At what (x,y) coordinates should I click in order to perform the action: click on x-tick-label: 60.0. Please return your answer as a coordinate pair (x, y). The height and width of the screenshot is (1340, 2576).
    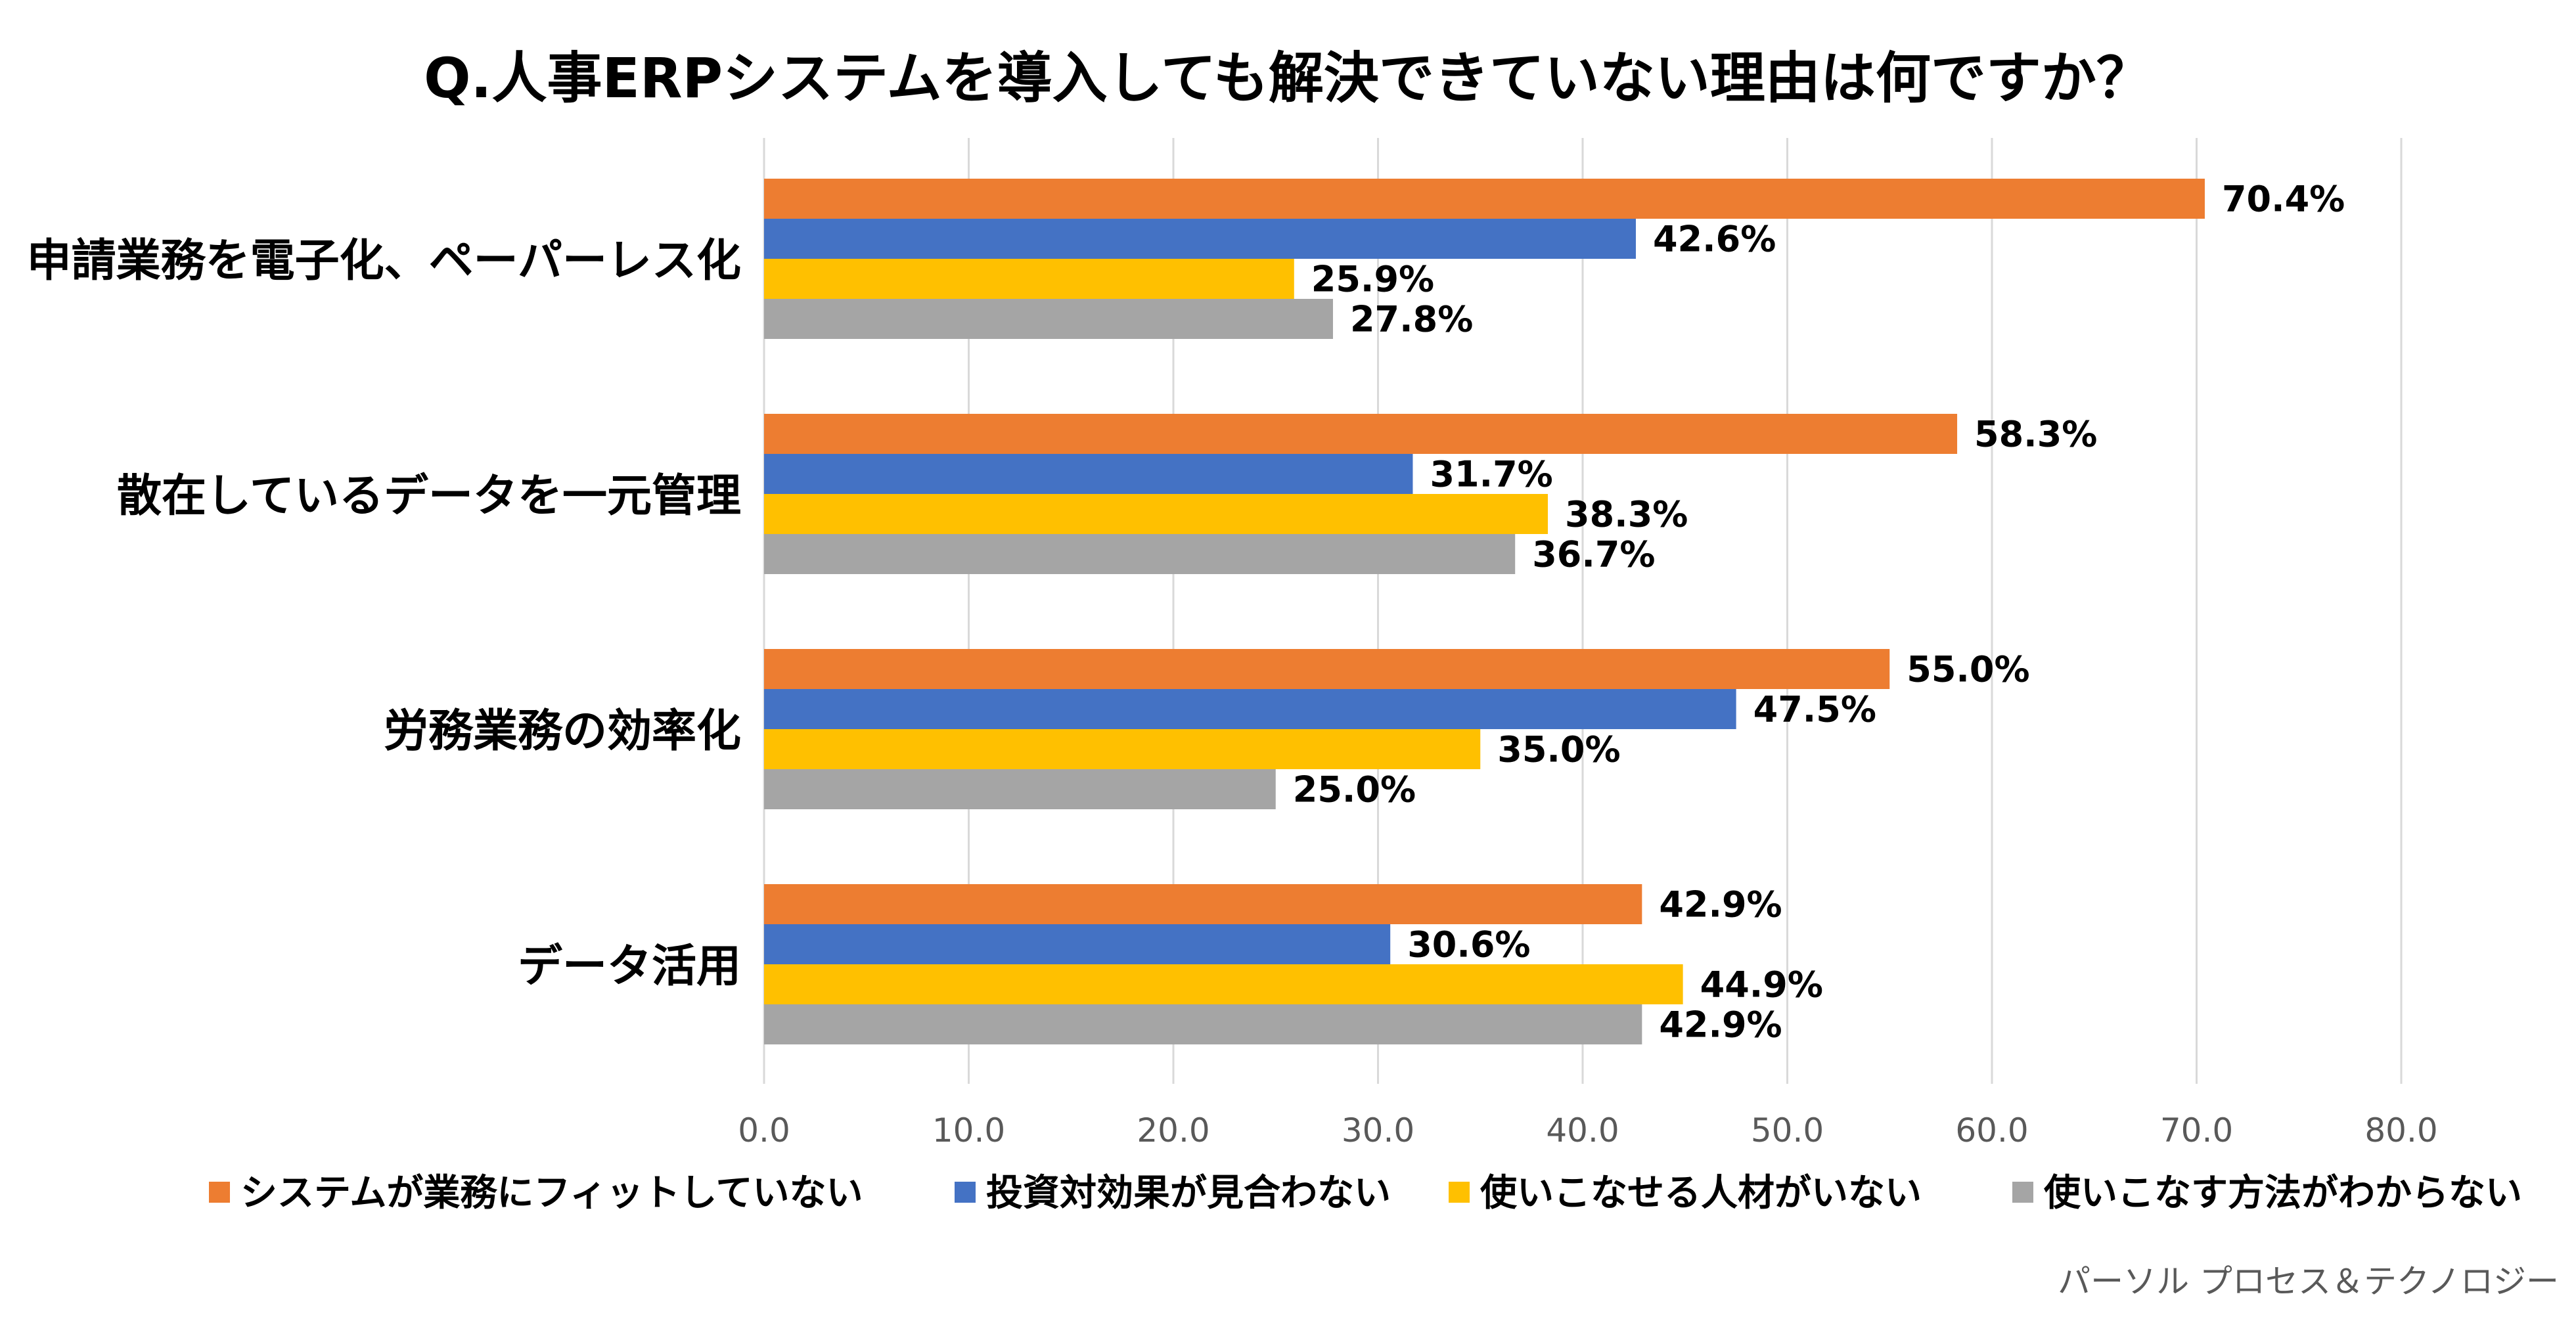
    Looking at the image, I should click on (1991, 1130).